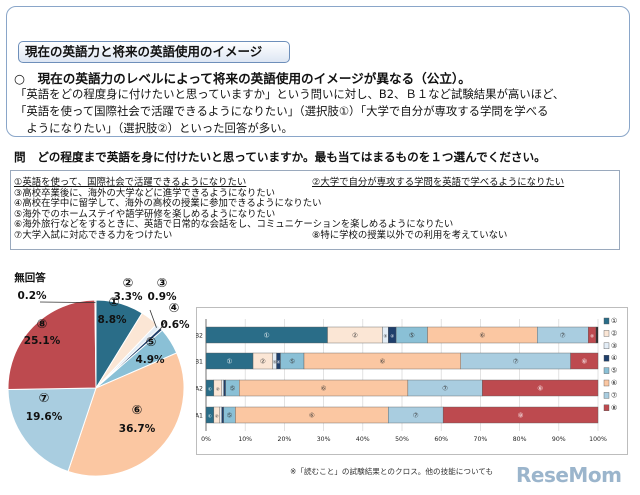  I want to click on pie-label-7: ⑦, so click(44, 397).